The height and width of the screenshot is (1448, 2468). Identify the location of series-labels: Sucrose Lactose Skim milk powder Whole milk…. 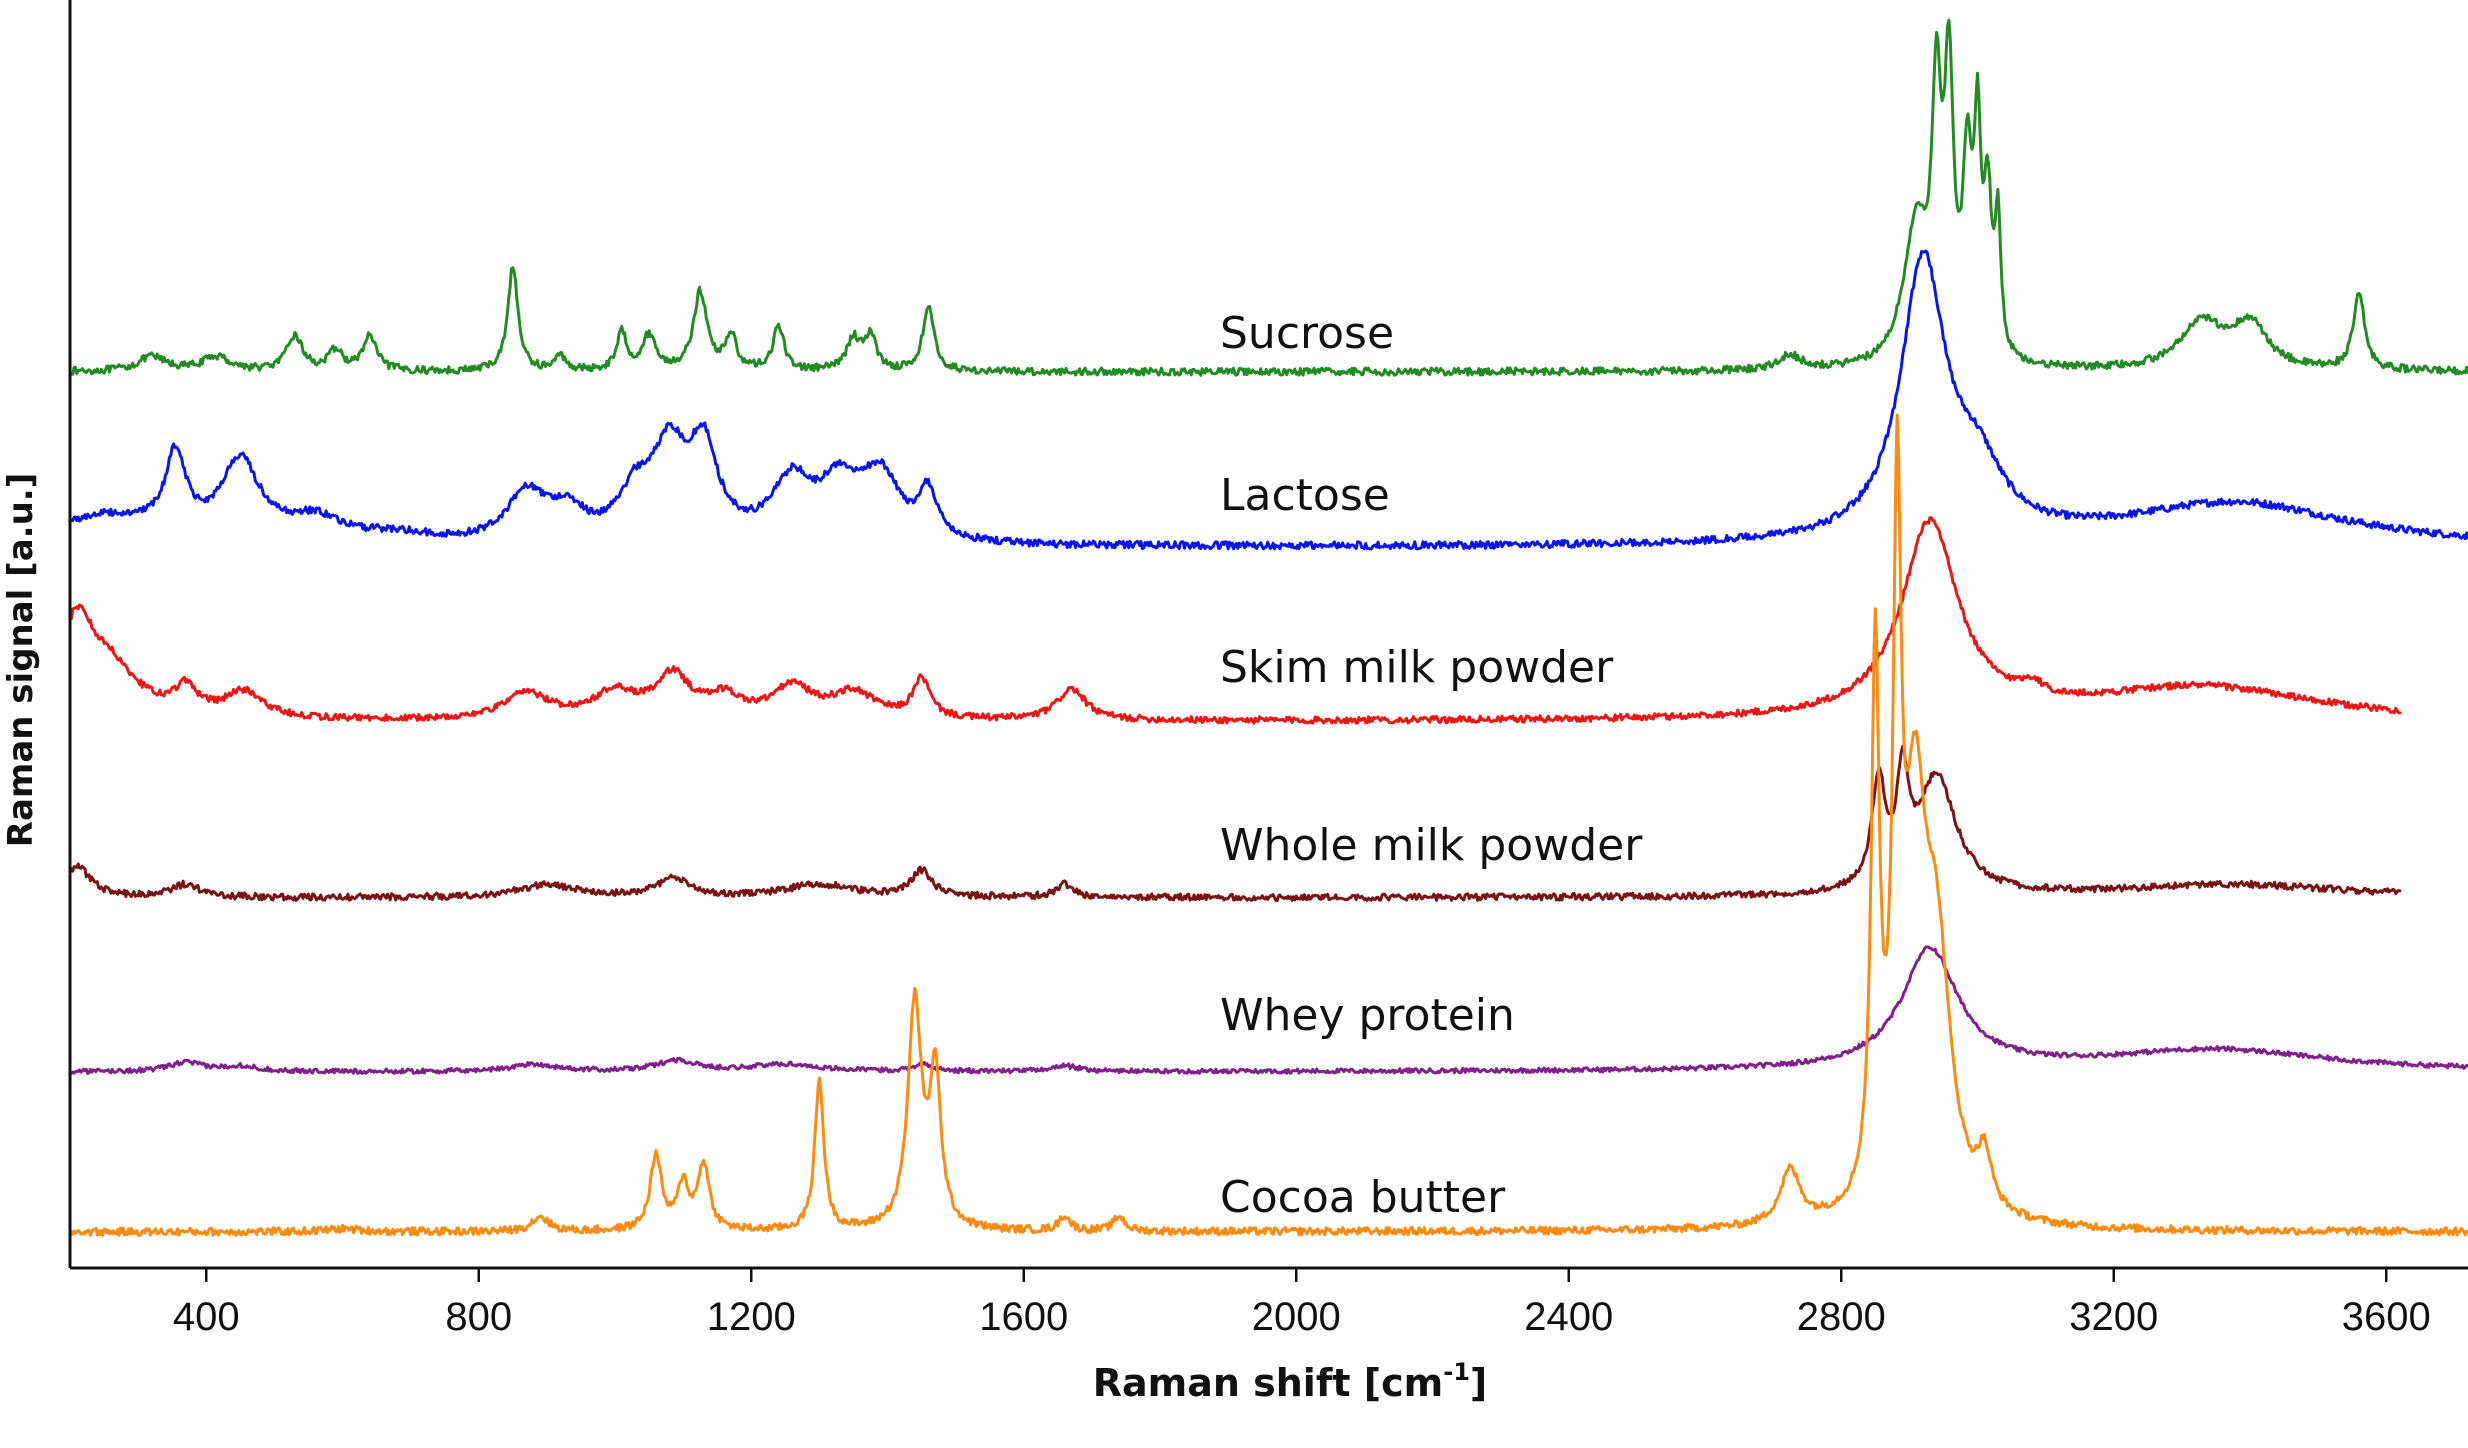
(1431, 765).